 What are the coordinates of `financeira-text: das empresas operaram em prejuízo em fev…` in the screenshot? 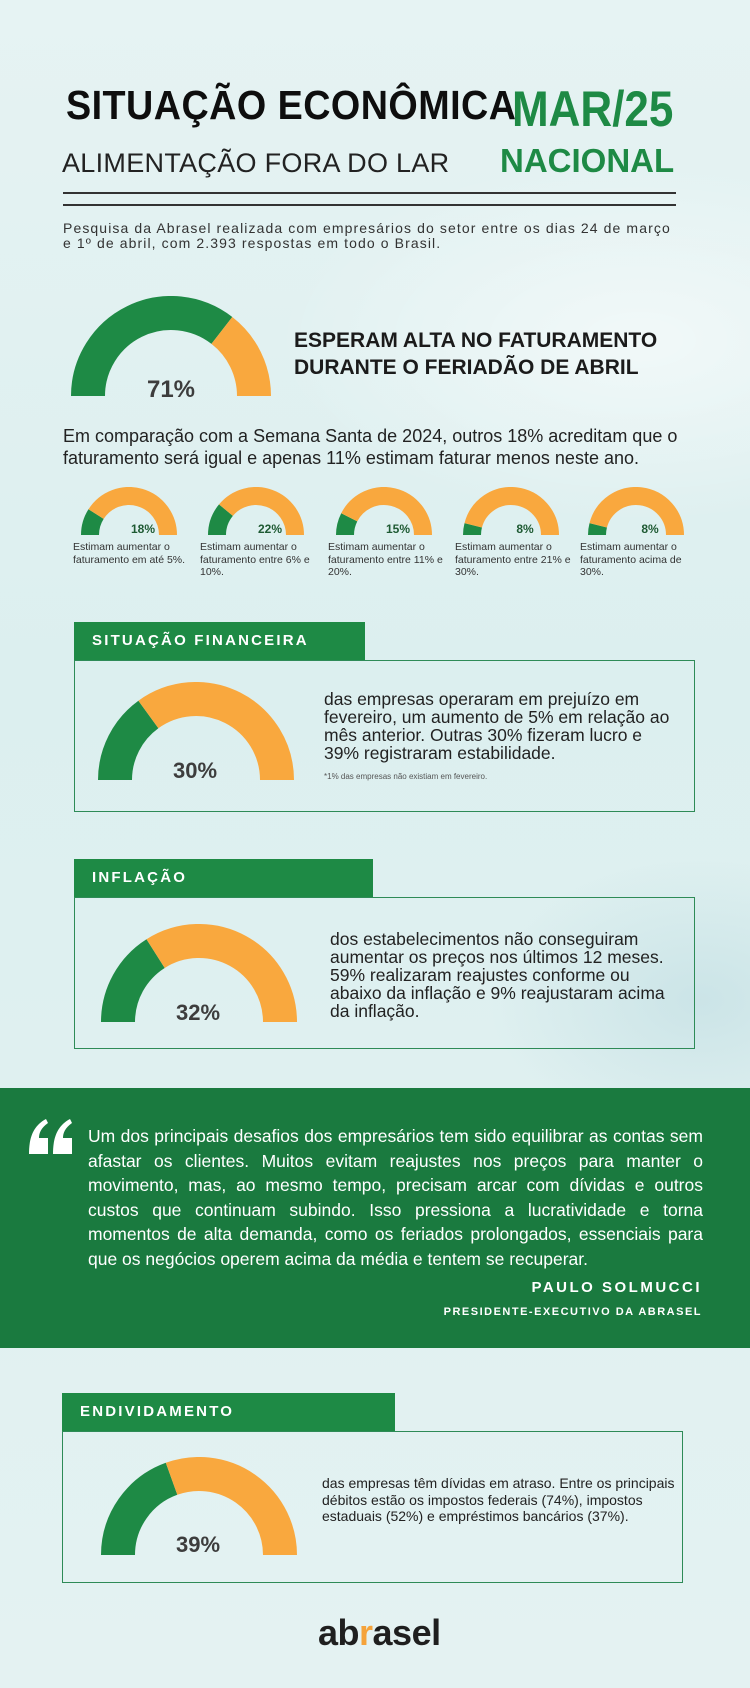 It's located at (497, 726).